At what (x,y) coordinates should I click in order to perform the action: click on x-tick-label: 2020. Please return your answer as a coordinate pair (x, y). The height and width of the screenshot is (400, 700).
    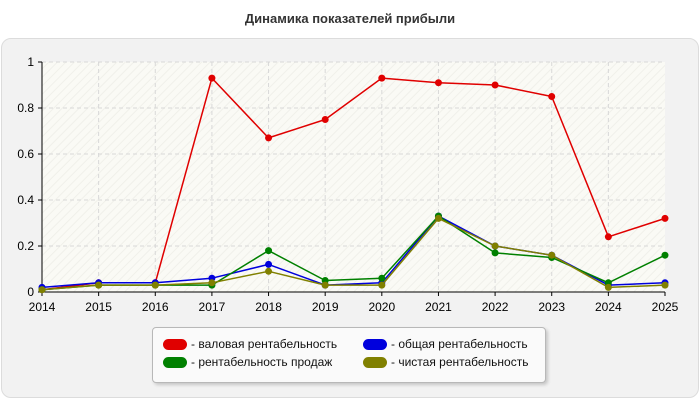
    Looking at the image, I should click on (381, 307).